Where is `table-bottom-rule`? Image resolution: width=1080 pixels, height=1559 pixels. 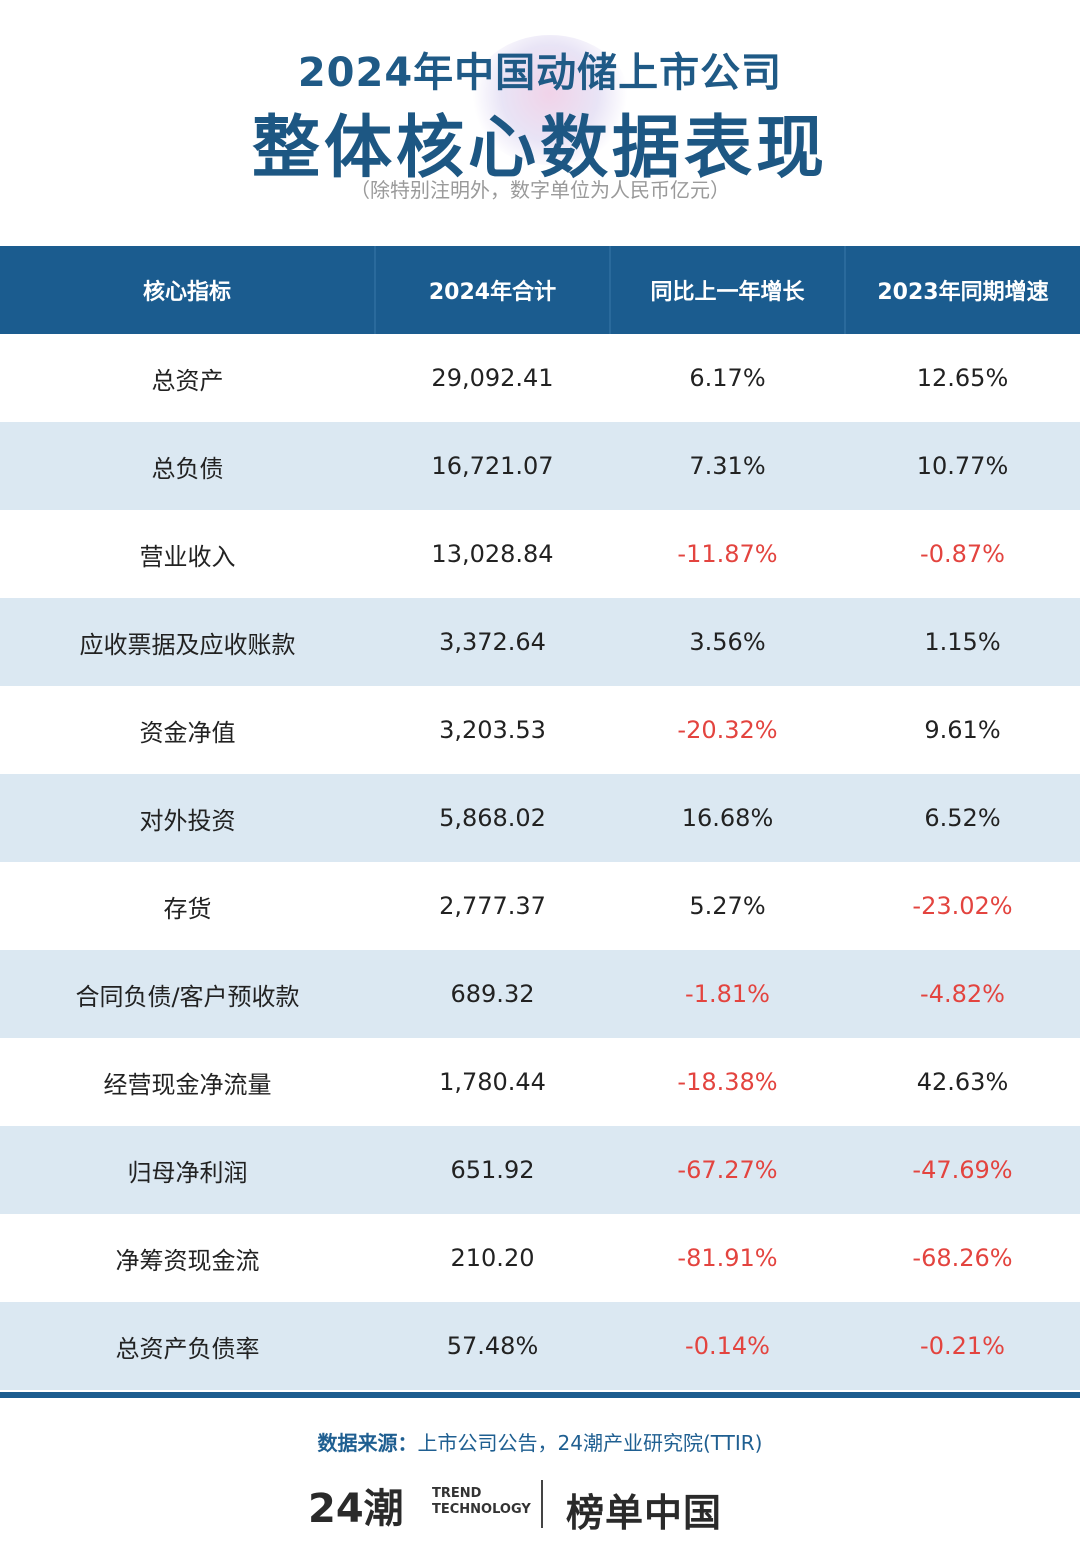
table-bottom-rule is located at coordinates (540, 1395).